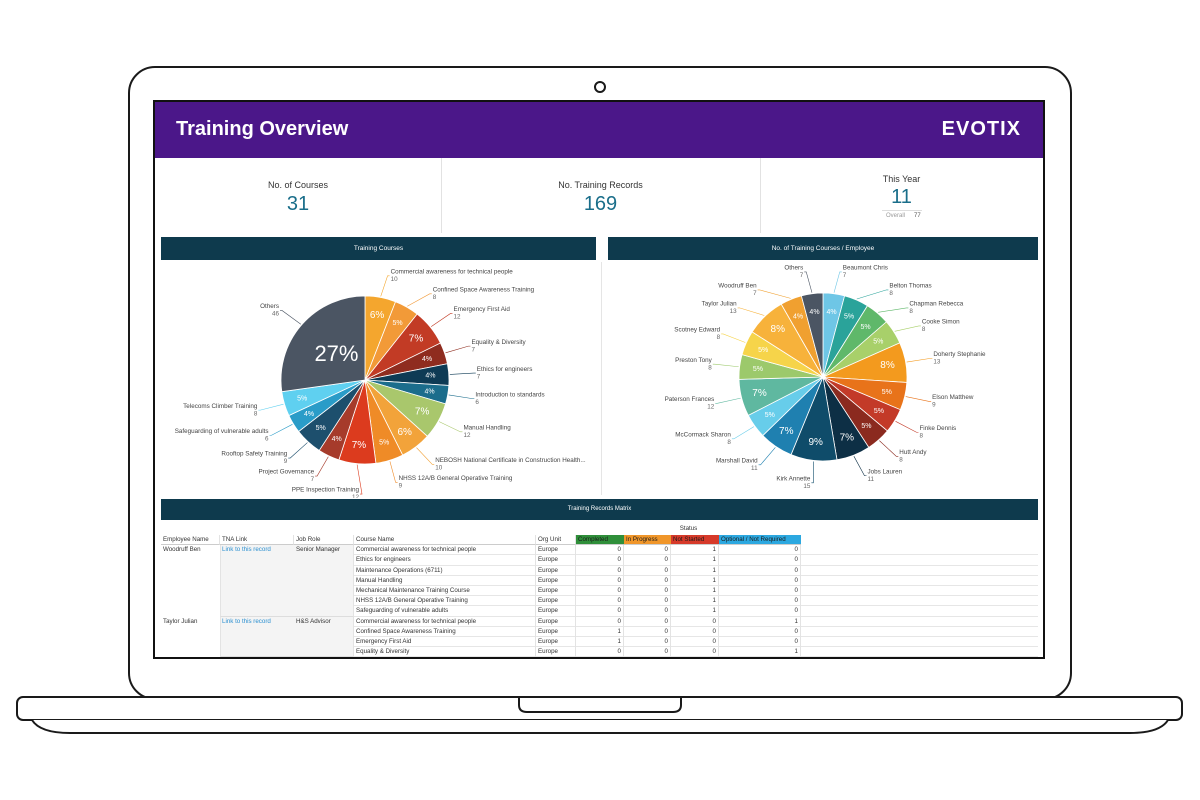  I want to click on slice-label: Ethics for engineers, so click(505, 369).